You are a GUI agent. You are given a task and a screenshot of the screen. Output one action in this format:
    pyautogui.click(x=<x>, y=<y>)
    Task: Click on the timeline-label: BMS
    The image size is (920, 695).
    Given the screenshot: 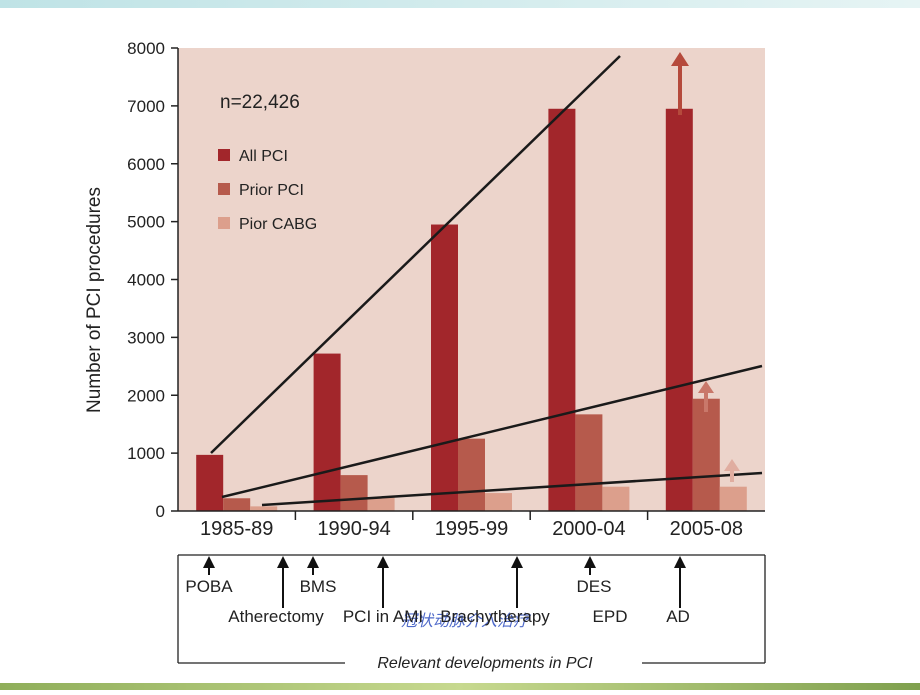 What is the action you would take?
    pyautogui.click(x=318, y=586)
    